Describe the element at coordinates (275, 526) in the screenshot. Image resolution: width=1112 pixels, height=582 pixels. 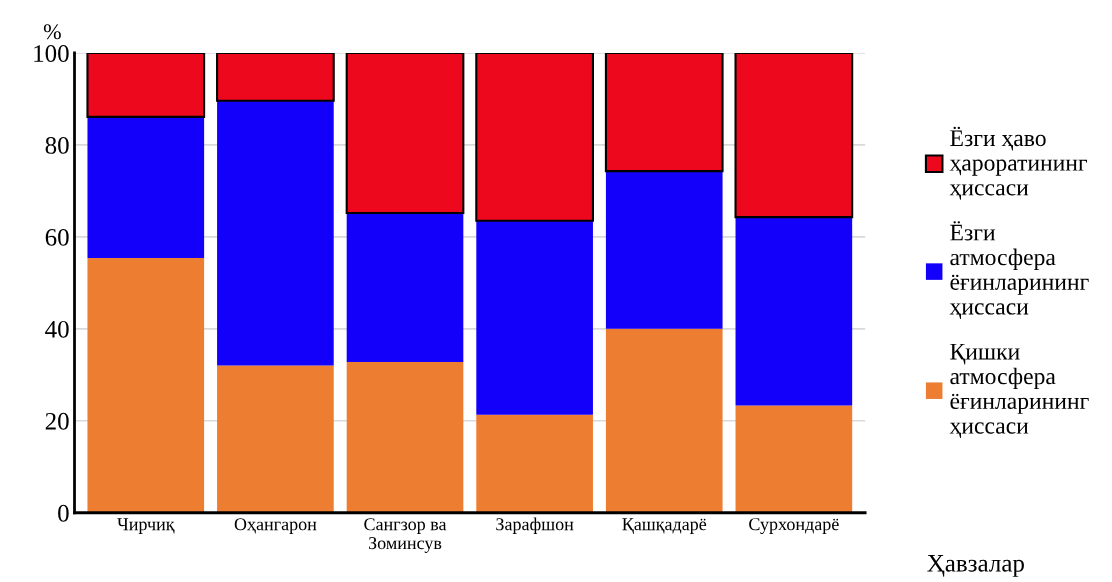
I see `x-tick-label: Оҳангарон` at that location.